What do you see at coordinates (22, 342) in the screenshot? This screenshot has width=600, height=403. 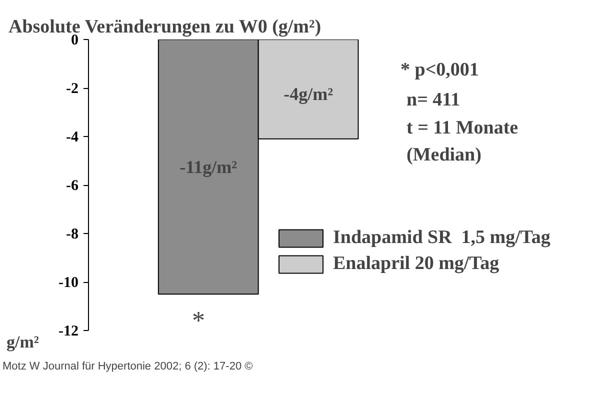 I see `y-axis-title: g/m²` at bounding box center [22, 342].